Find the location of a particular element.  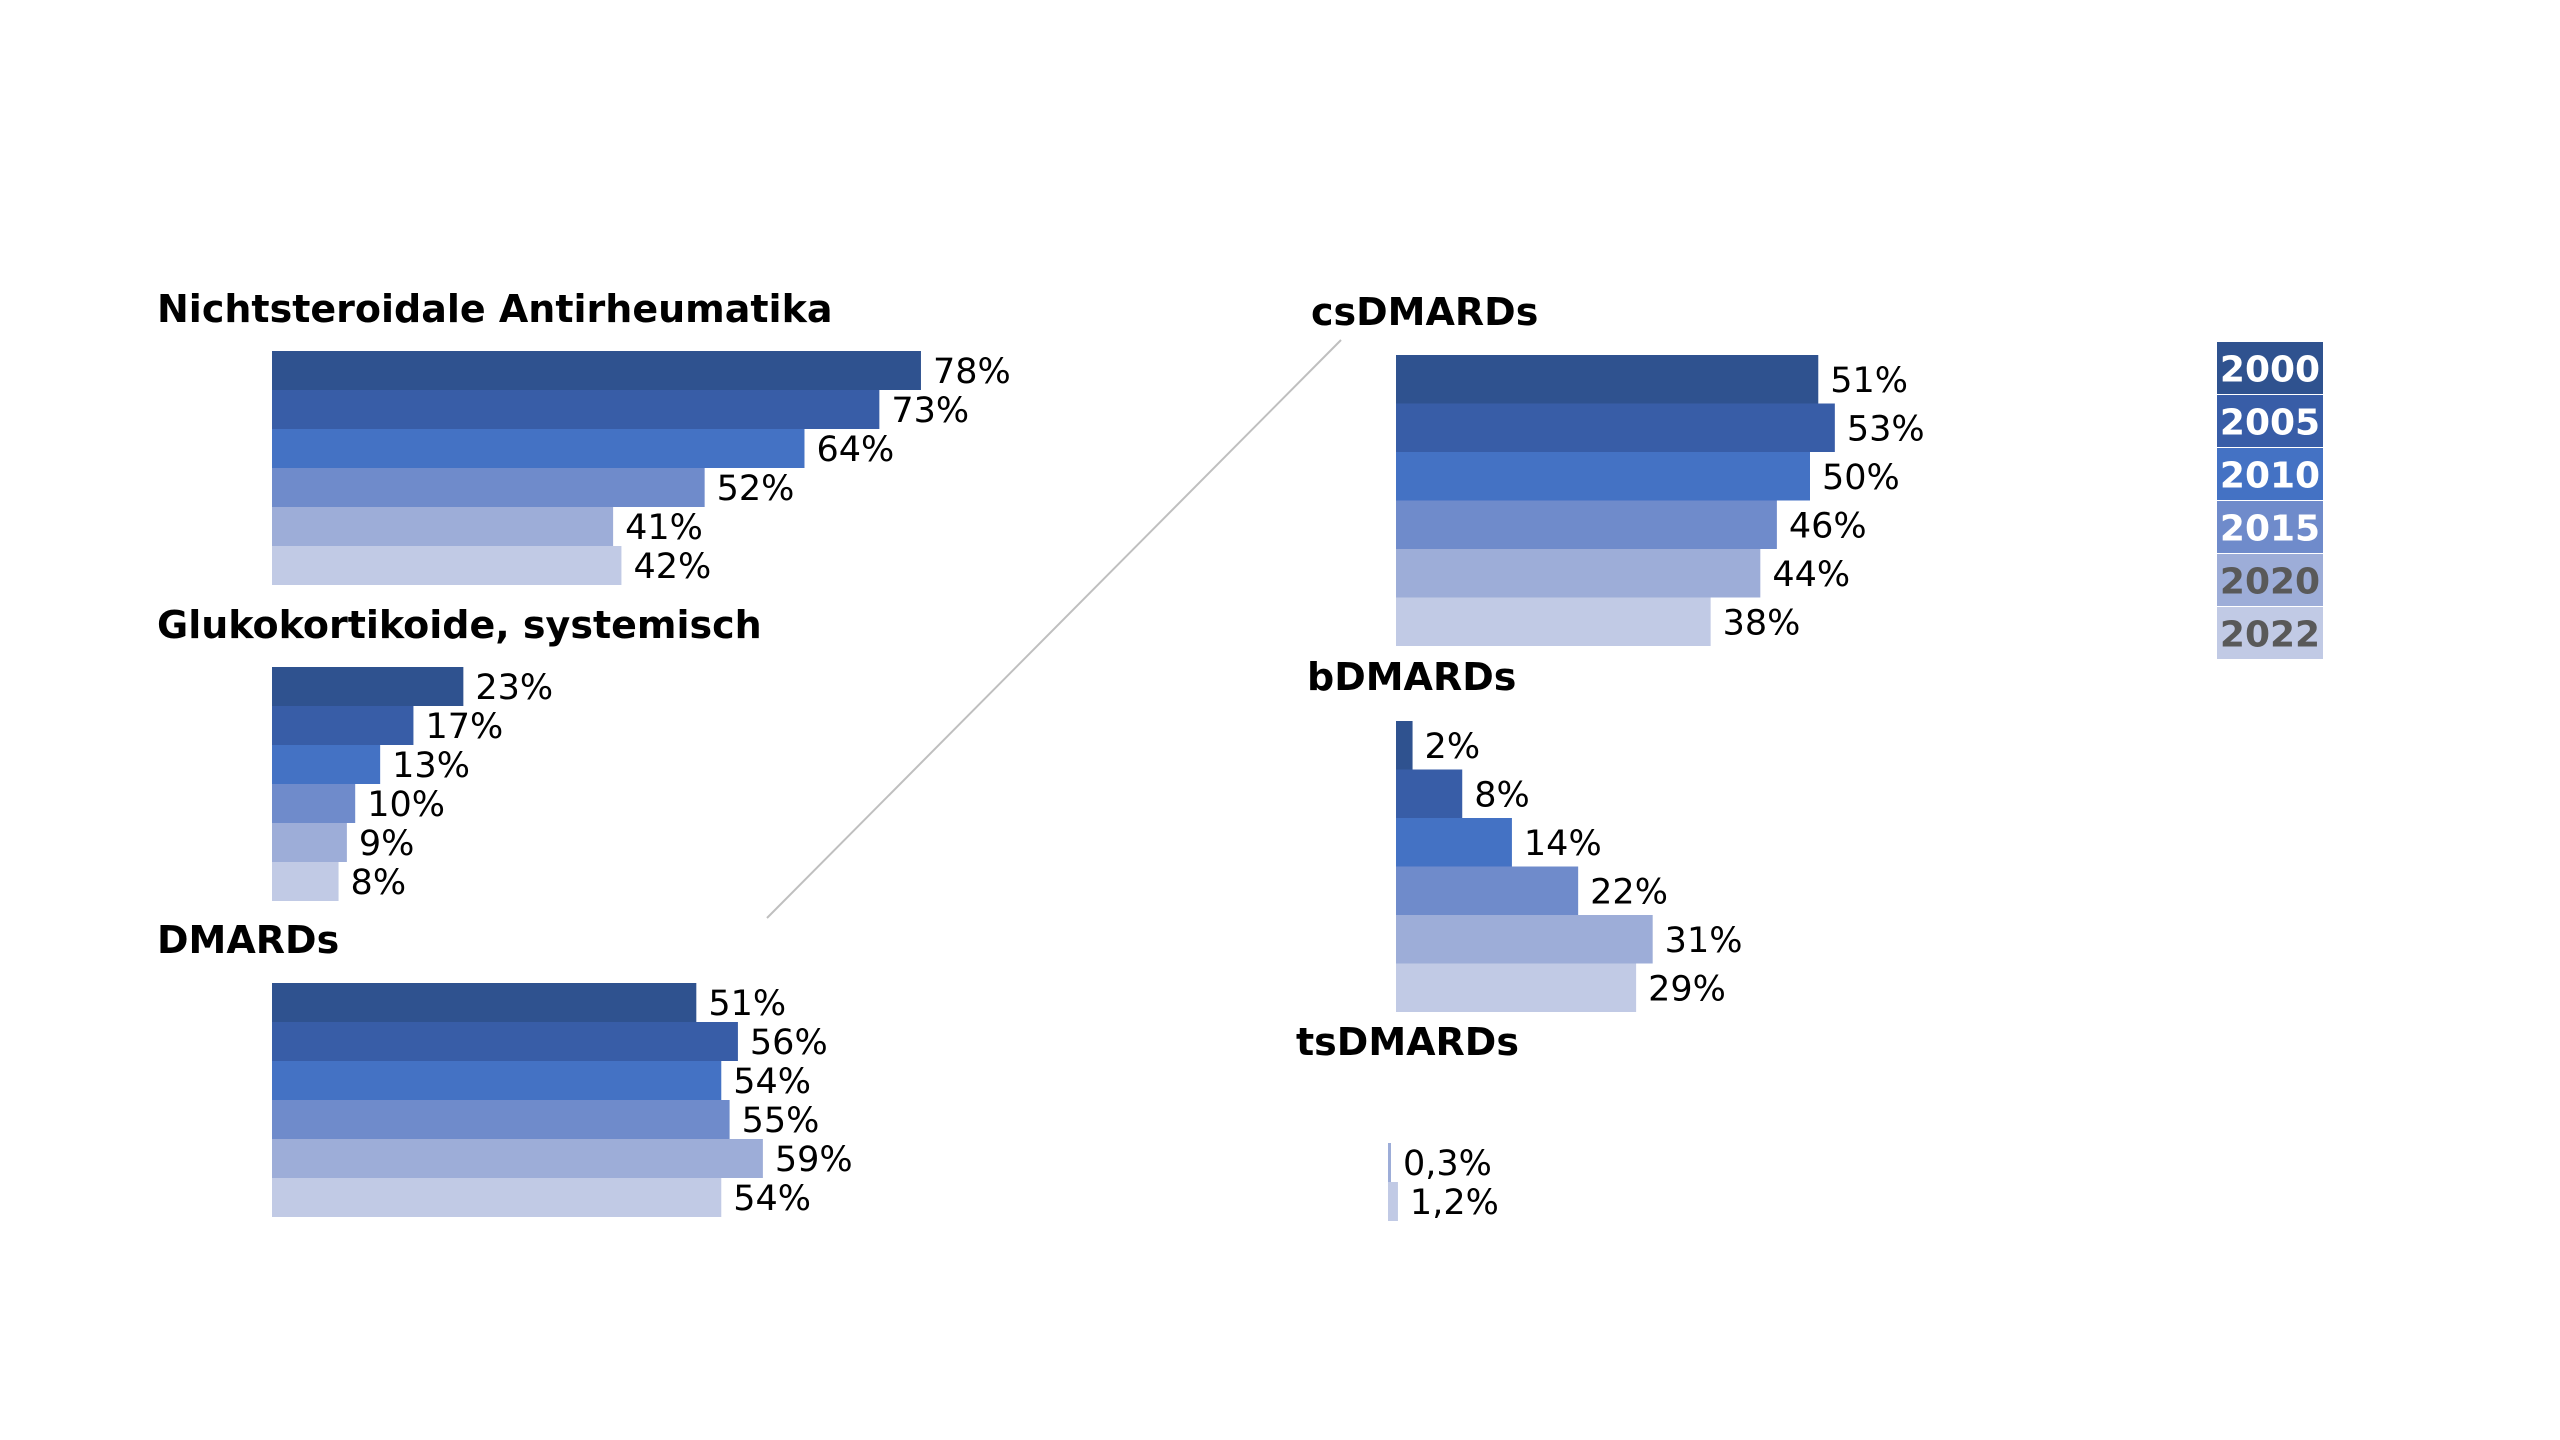

data-label: 22% is located at coordinates (1629, 892).